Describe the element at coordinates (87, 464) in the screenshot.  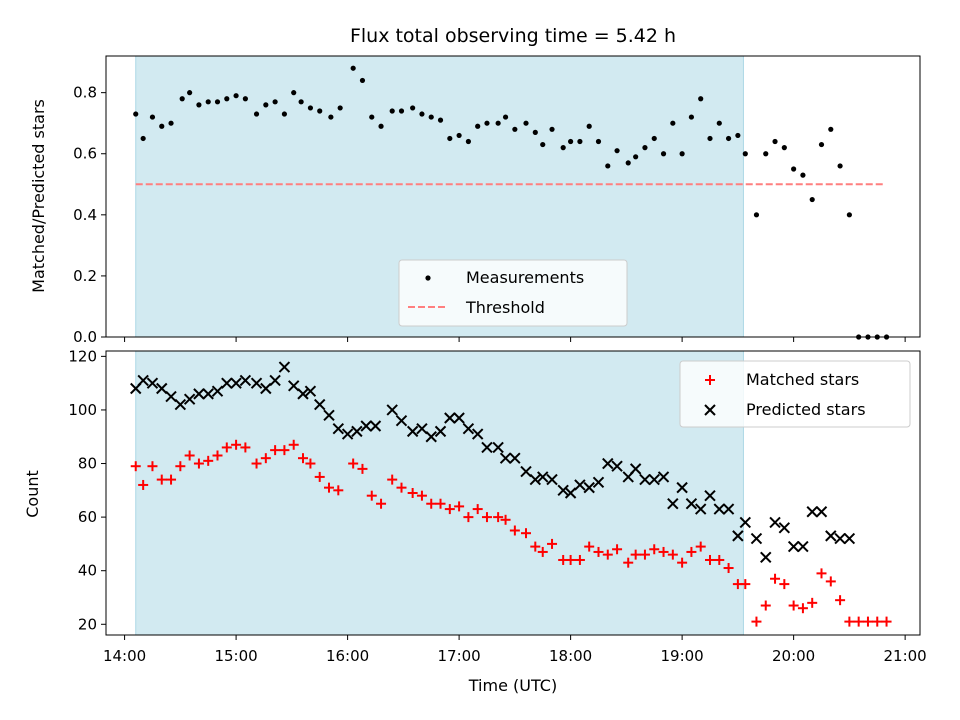
I see `y-tick-label-count: 80` at that location.